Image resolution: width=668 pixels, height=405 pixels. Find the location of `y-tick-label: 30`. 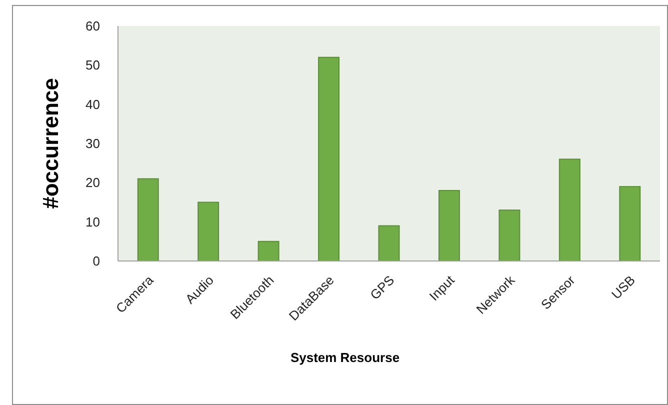

y-tick-label: 30 is located at coordinates (93, 144).